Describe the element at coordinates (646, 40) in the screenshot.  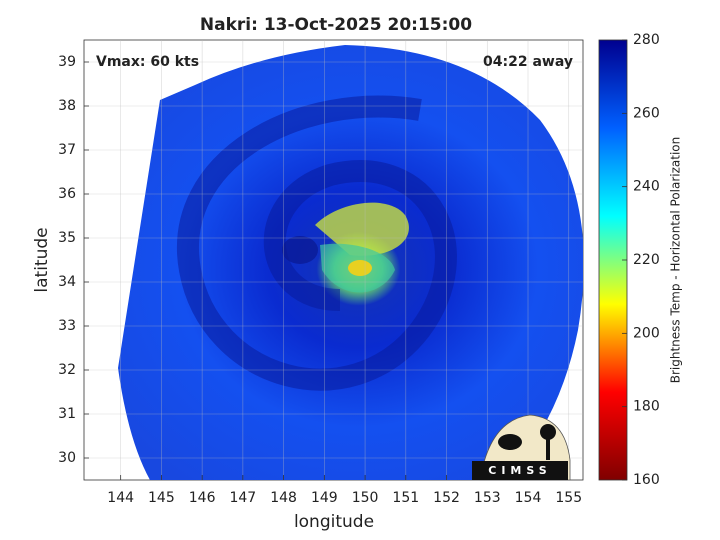
I see `colorbar-tick-label: 280` at that location.